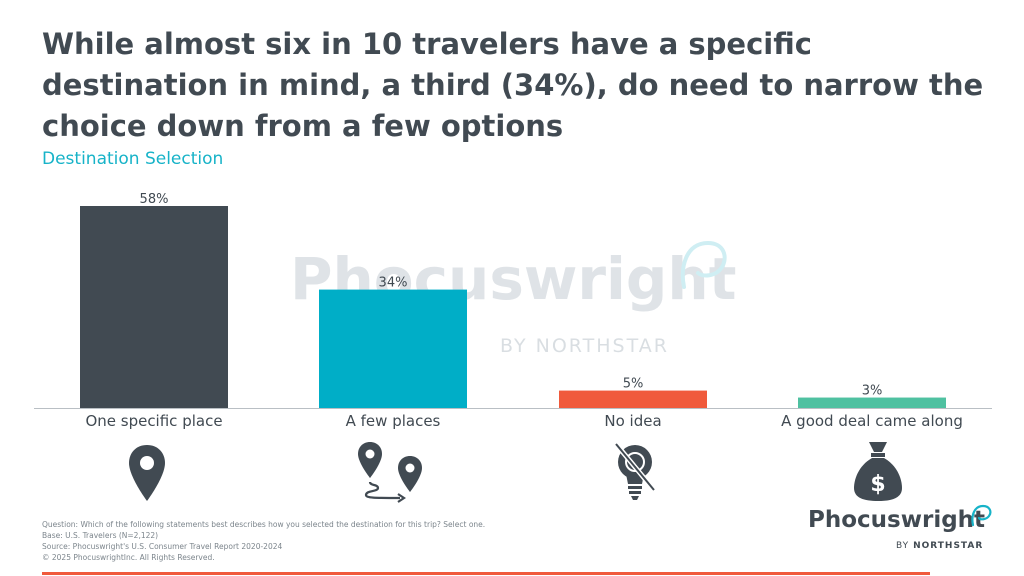 The image size is (1024, 576). What do you see at coordinates (393, 283) in the screenshot?
I see `data-label-2: 34%` at bounding box center [393, 283].